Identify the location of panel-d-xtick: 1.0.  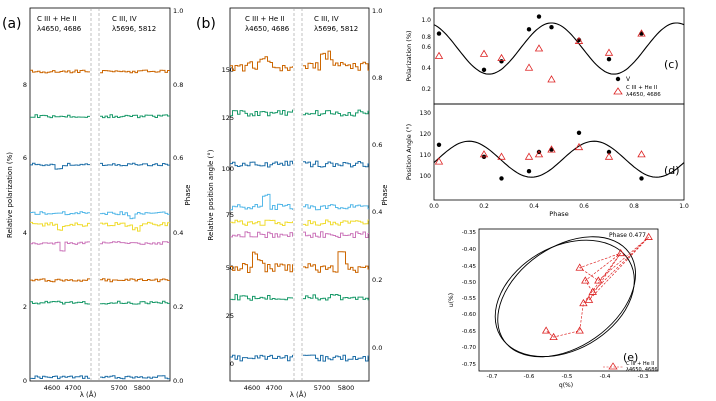
(684, 206).